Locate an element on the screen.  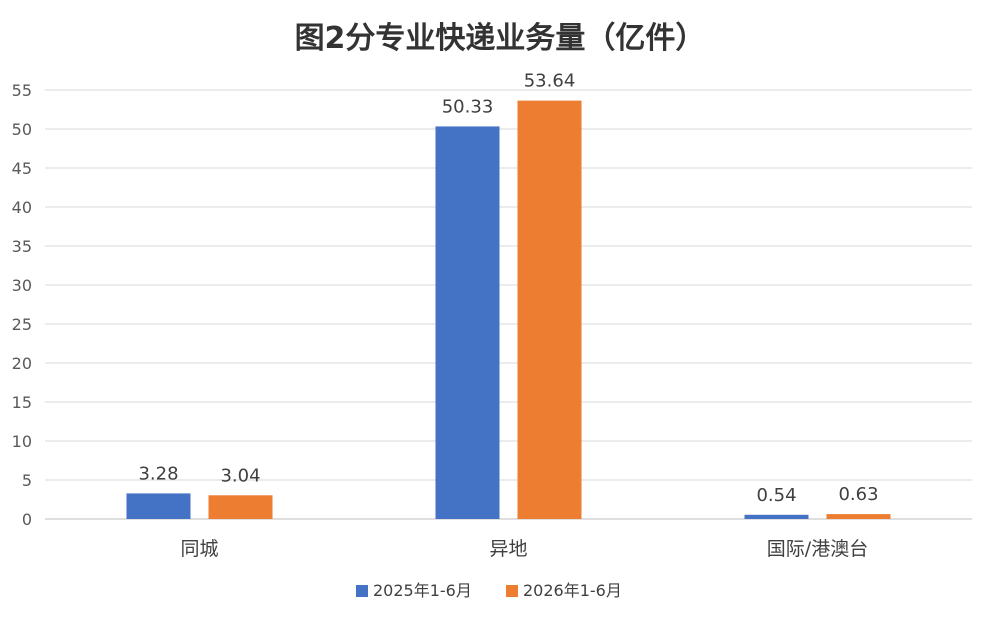
legend-label: 2025年1-6月 is located at coordinates (422, 590).